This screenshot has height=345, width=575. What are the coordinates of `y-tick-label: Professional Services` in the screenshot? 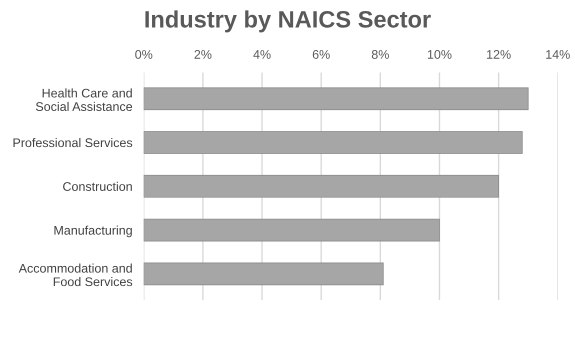 It's located at (72, 143).